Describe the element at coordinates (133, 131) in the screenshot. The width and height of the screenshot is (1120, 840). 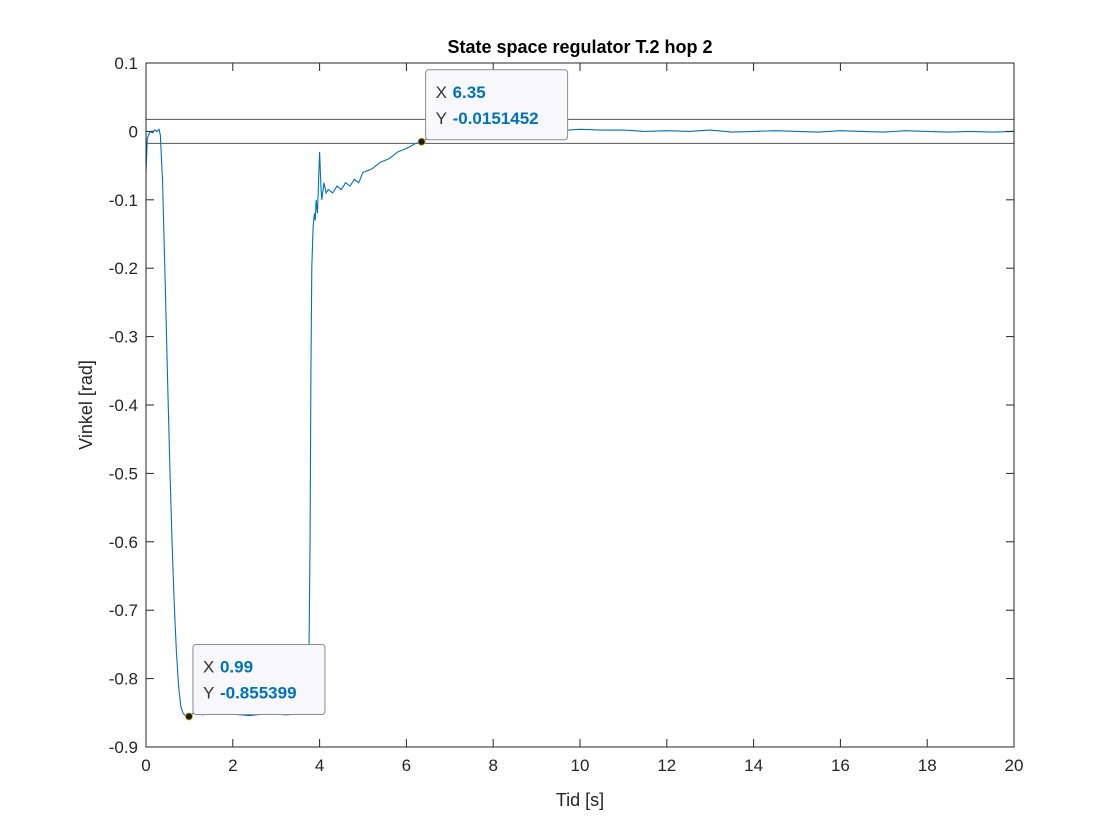
I see `y-tick-label: 0` at that location.